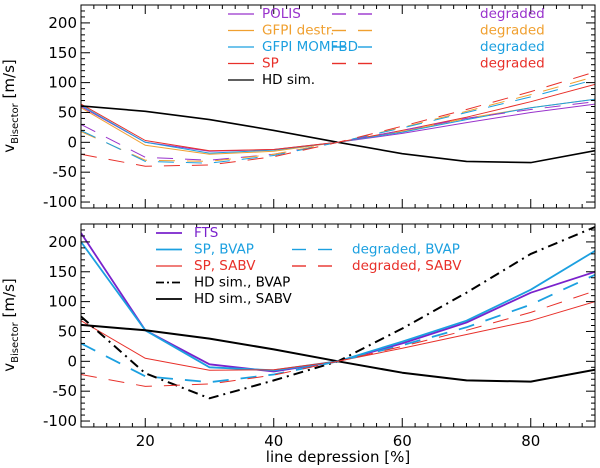 This screenshot has height=468, width=600. What do you see at coordinates (206, 233) in the screenshot?
I see `legend-label: FTS` at bounding box center [206, 233].